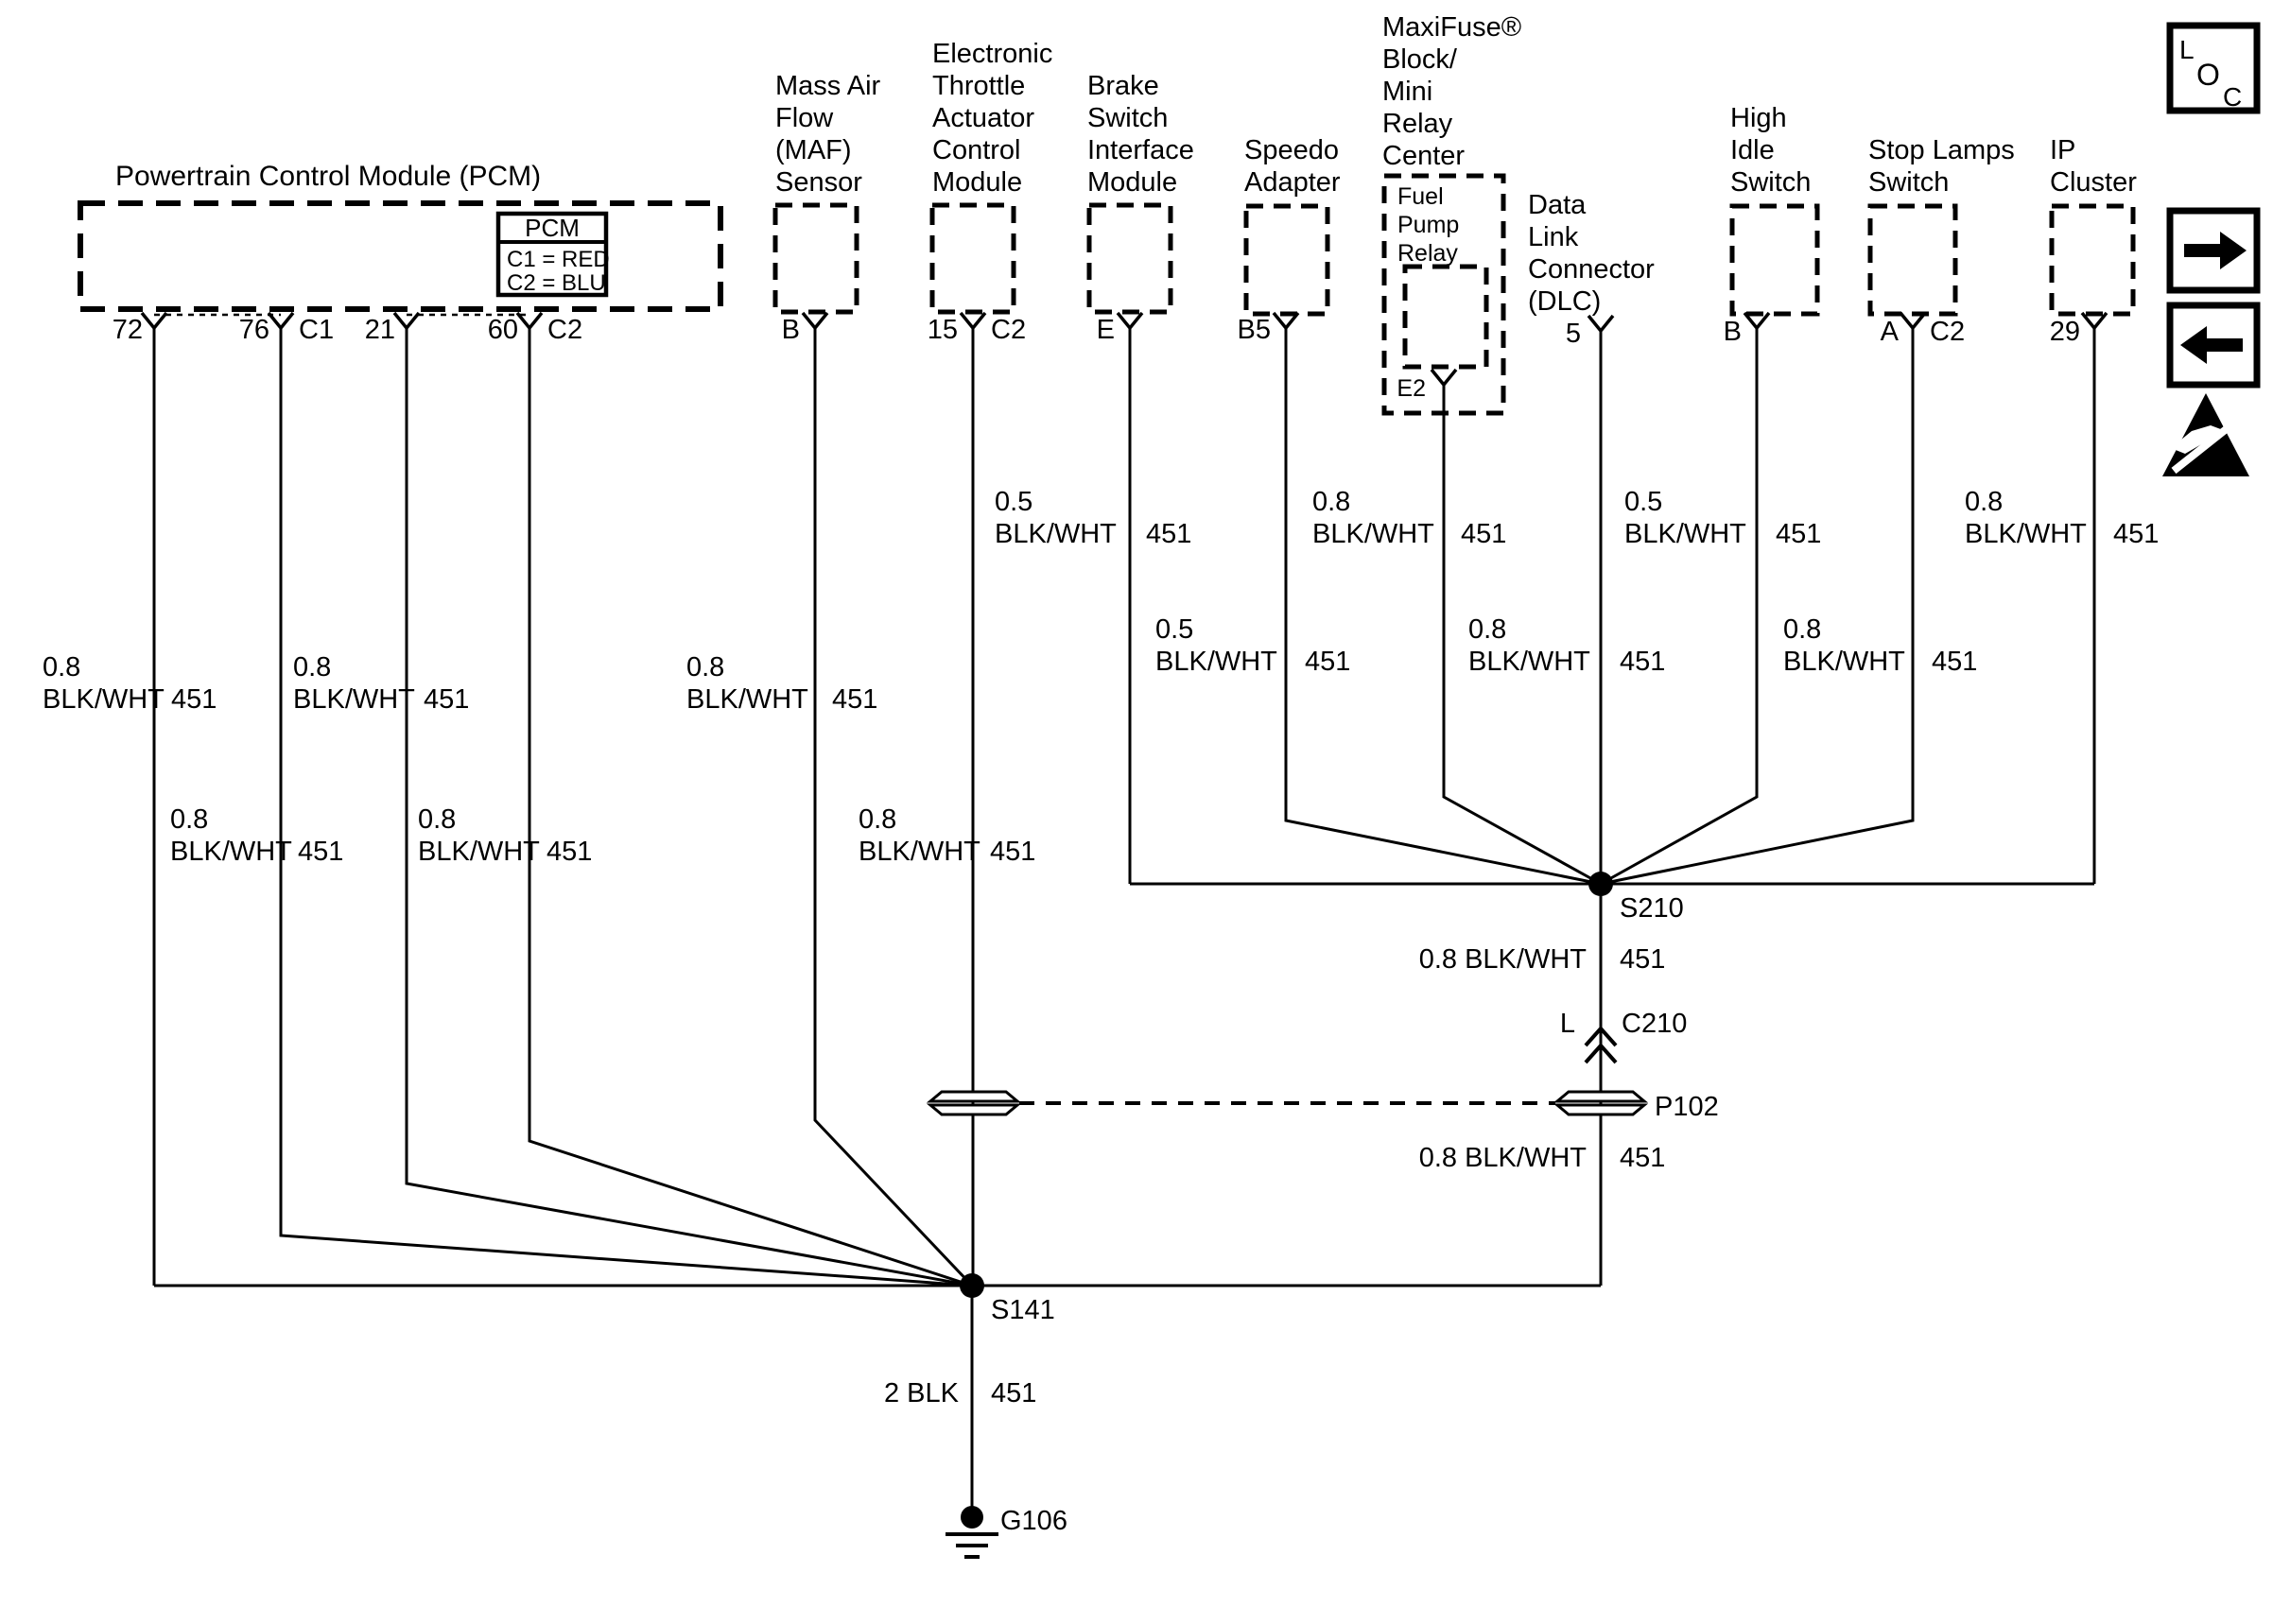 The height and width of the screenshot is (1624, 2273). What do you see at coordinates (1444, 378) in the screenshot?
I see `pin-terminal-e2` at bounding box center [1444, 378].